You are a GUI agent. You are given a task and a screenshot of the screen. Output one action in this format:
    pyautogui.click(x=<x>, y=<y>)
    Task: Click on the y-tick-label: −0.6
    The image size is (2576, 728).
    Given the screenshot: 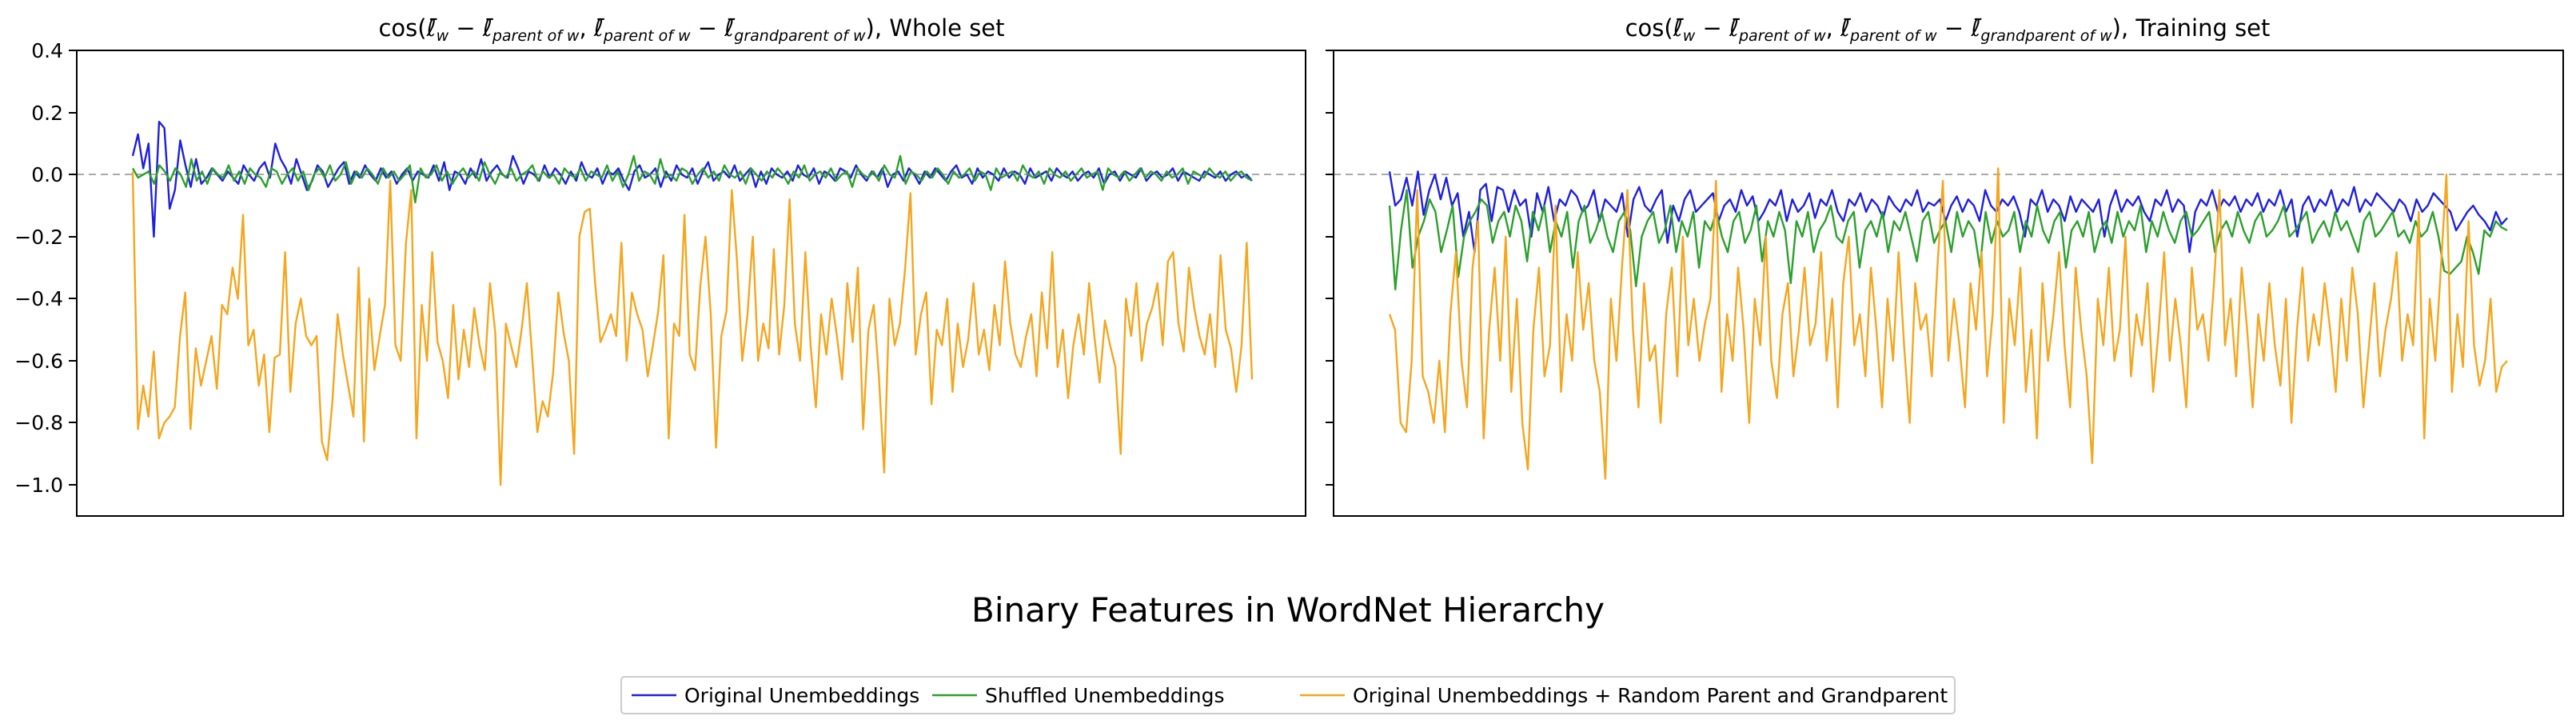 What is the action you would take?
    pyautogui.click(x=39, y=361)
    